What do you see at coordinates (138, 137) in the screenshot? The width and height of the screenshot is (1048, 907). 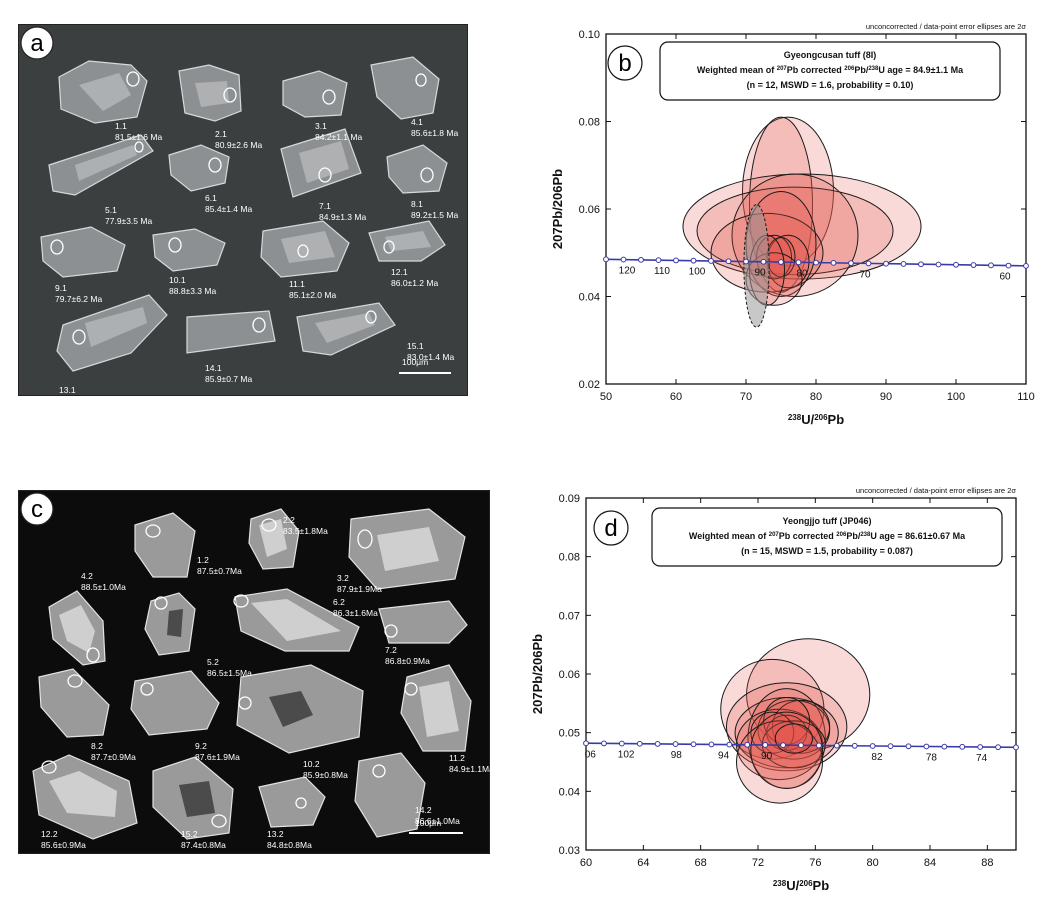 I see `grain-age-label: 81.5±1.6 Ma` at bounding box center [138, 137].